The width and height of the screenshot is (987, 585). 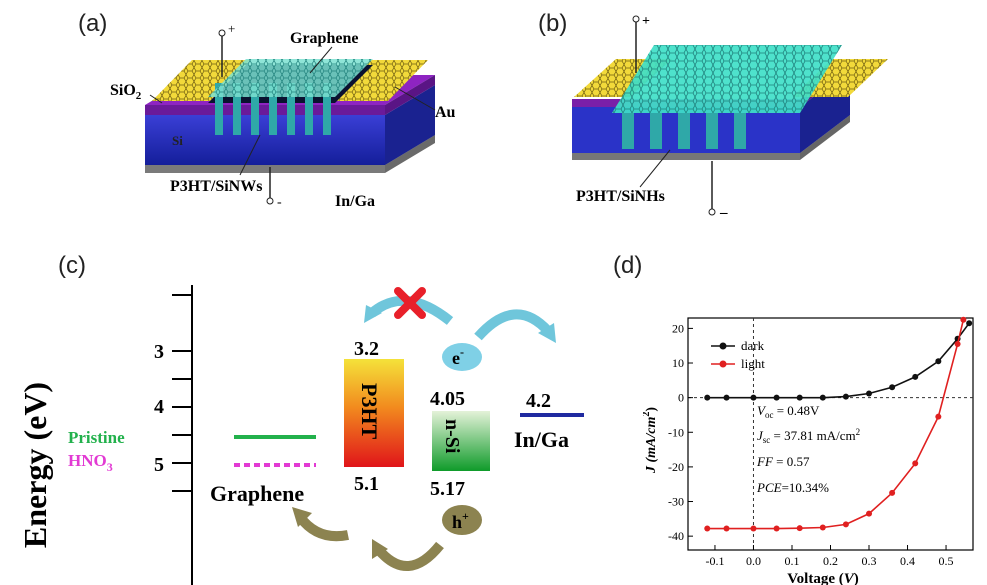 What do you see at coordinates (553, 23) in the screenshot?
I see `panel-b-label: (b)` at bounding box center [553, 23].